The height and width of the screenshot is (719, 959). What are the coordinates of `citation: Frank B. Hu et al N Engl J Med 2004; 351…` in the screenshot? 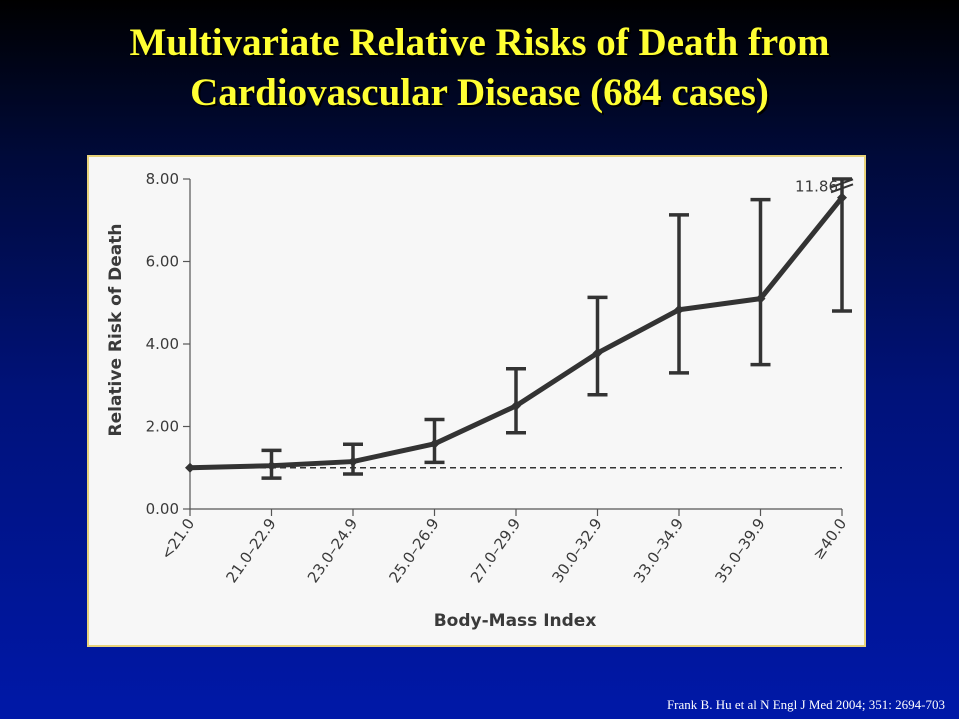 It's located at (805, 704).